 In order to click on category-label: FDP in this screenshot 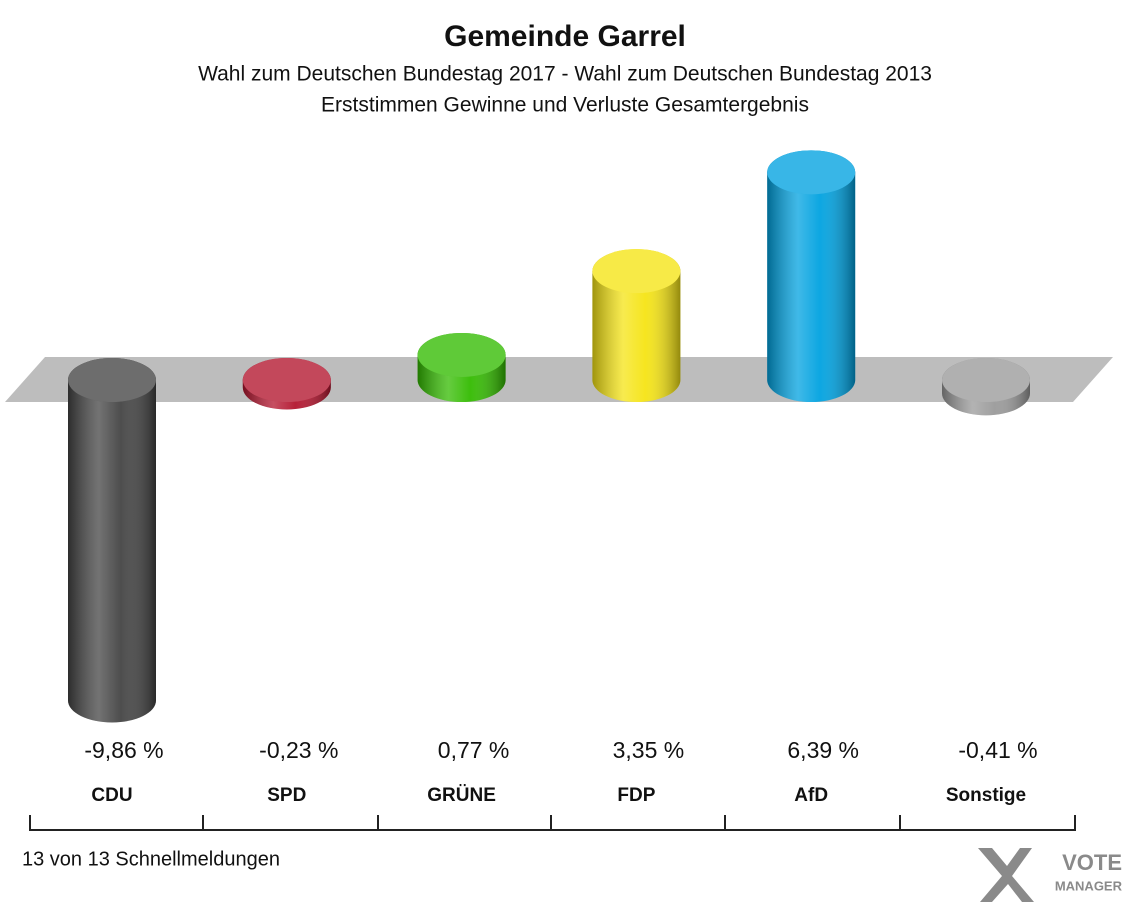, I will do `click(636, 795)`.